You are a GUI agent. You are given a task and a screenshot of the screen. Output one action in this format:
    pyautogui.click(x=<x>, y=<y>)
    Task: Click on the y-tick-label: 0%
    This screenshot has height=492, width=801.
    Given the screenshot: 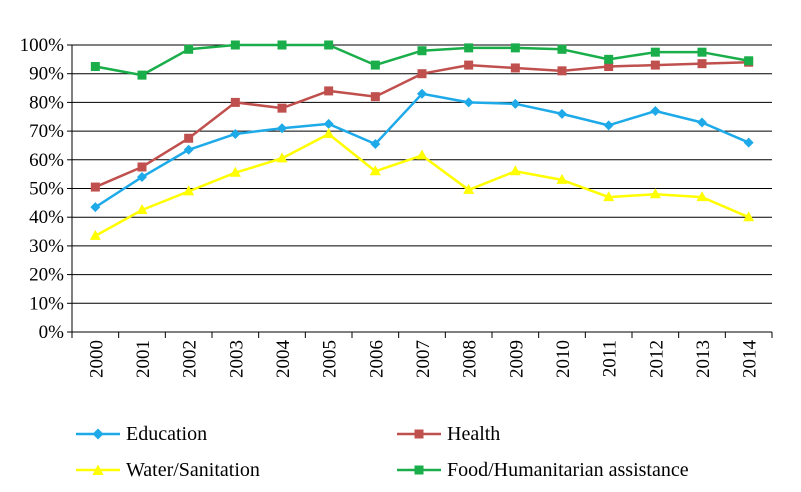 What is the action you would take?
    pyautogui.click(x=52, y=332)
    